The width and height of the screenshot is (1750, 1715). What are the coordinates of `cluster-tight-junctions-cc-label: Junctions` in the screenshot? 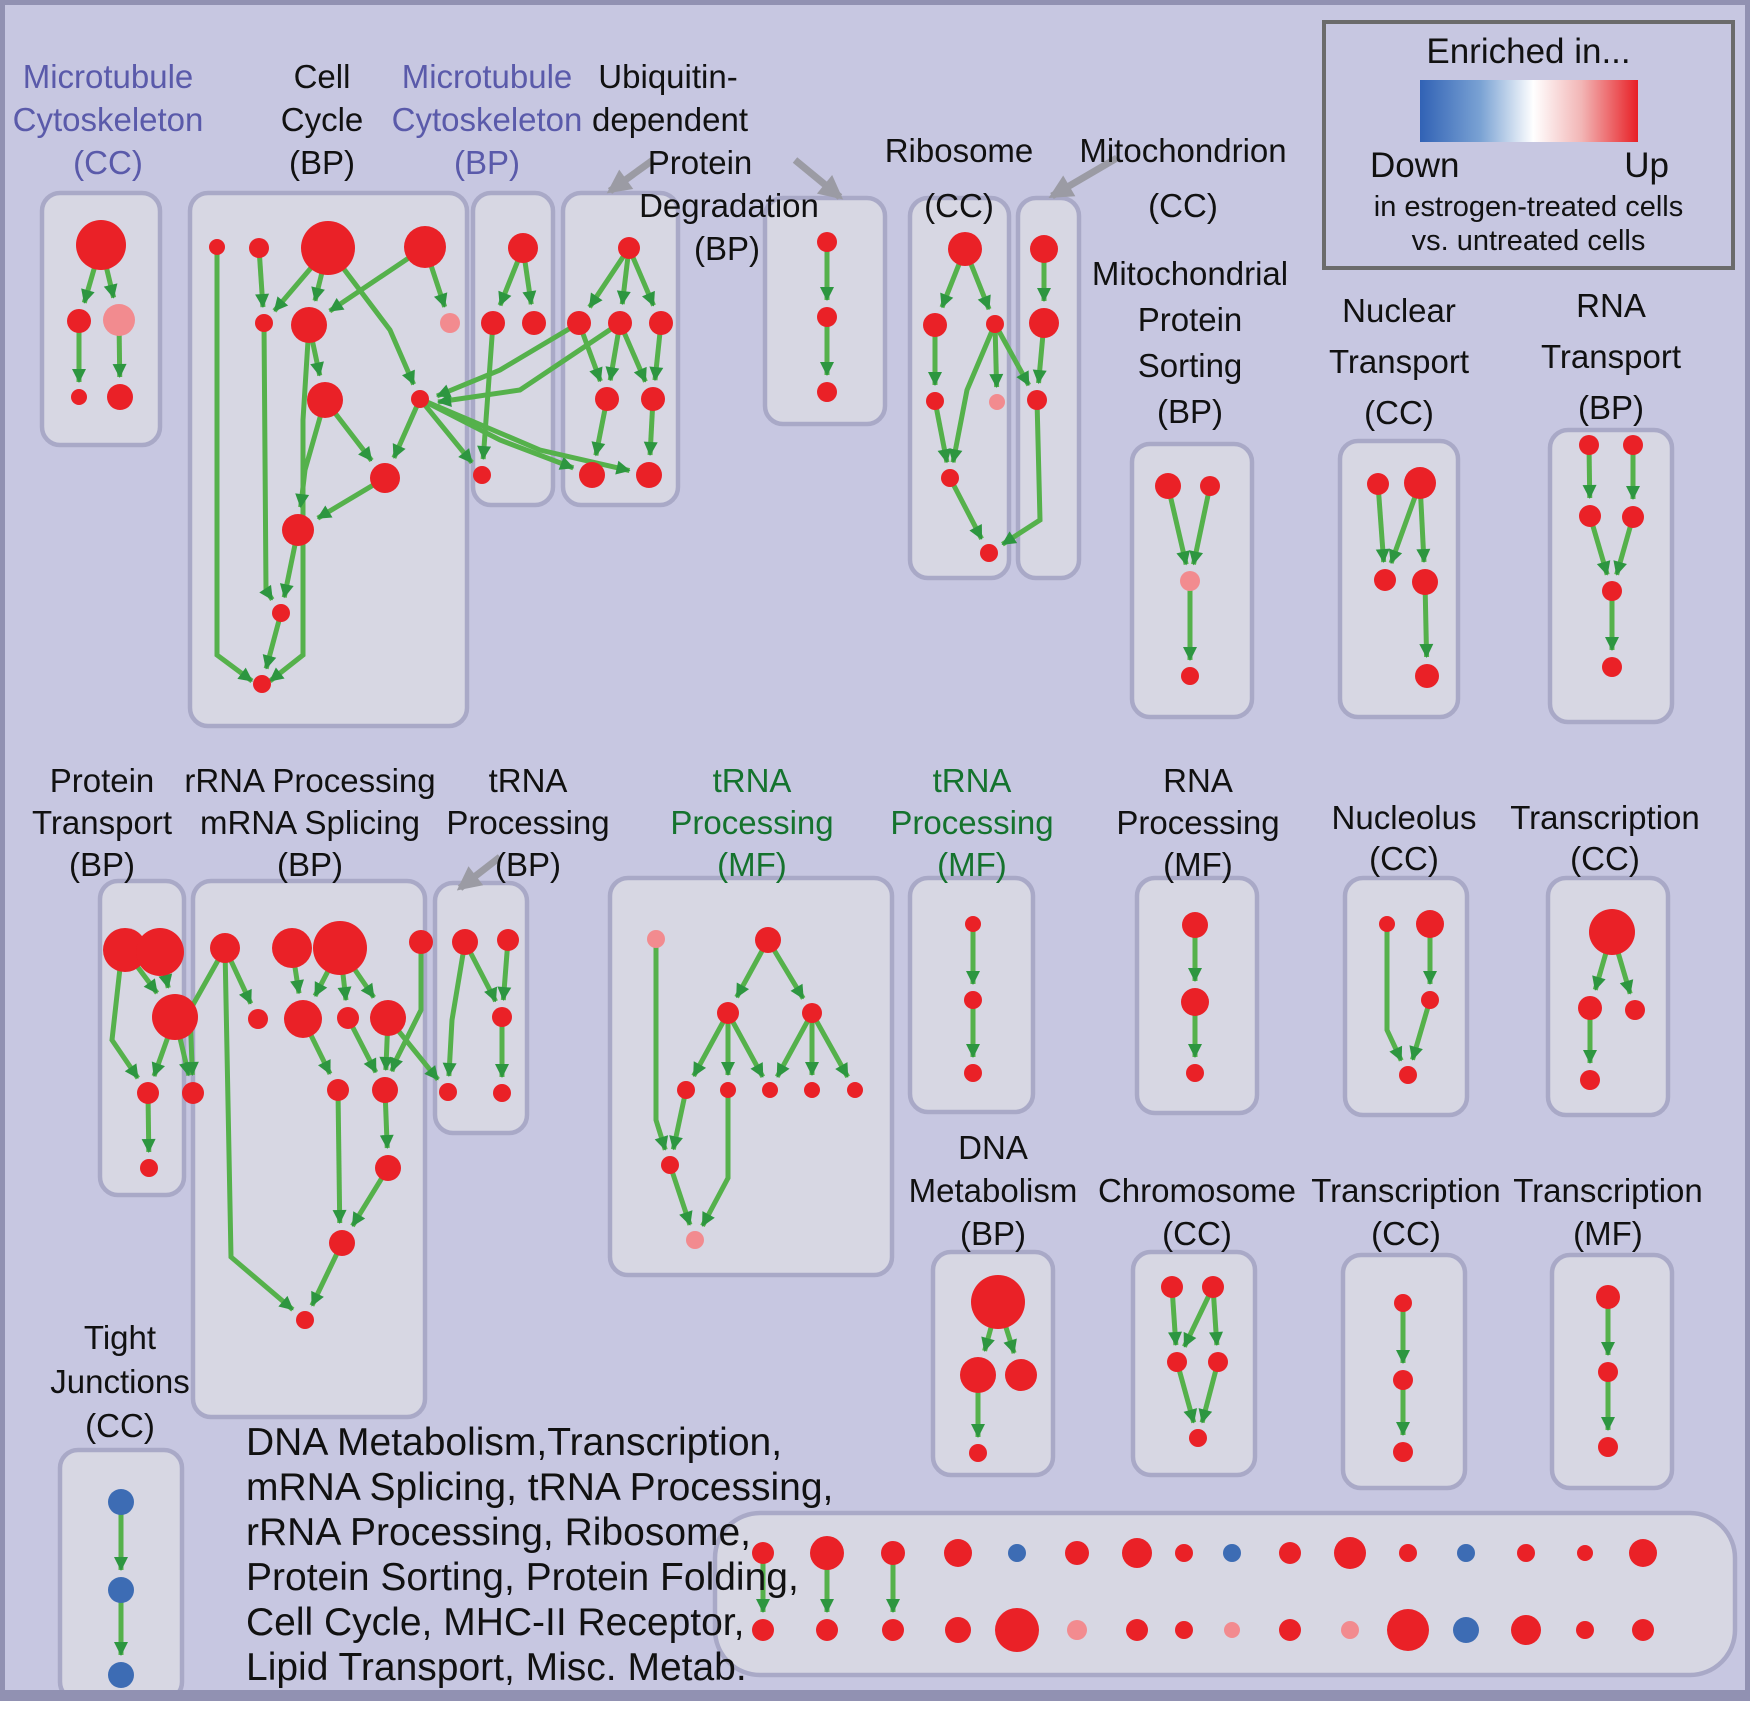 It's located at (119, 1381).